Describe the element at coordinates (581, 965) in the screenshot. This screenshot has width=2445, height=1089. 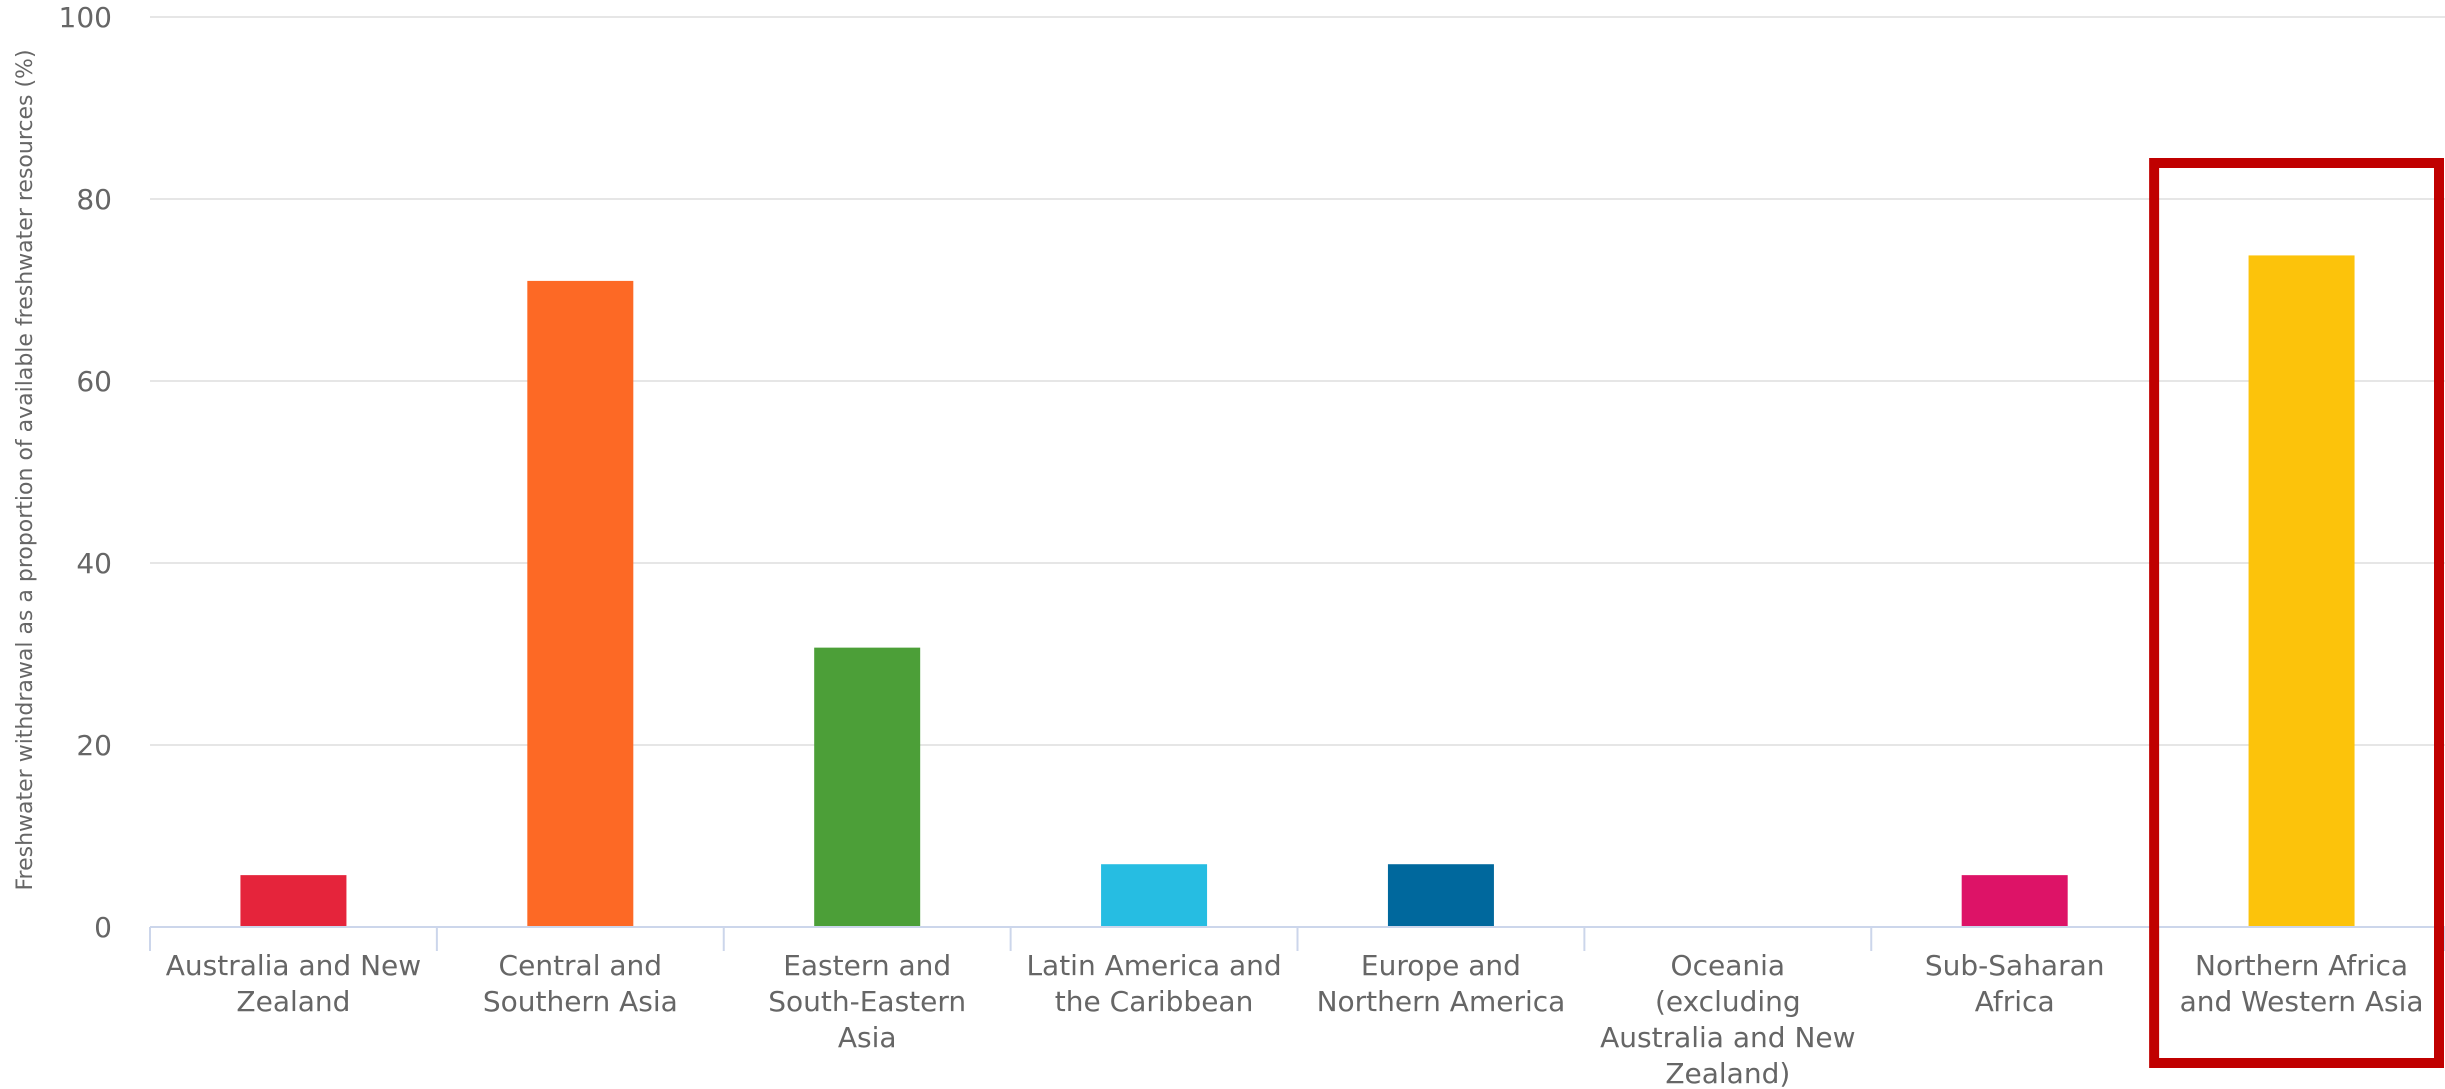
I see `category-label-line: Central and` at that location.